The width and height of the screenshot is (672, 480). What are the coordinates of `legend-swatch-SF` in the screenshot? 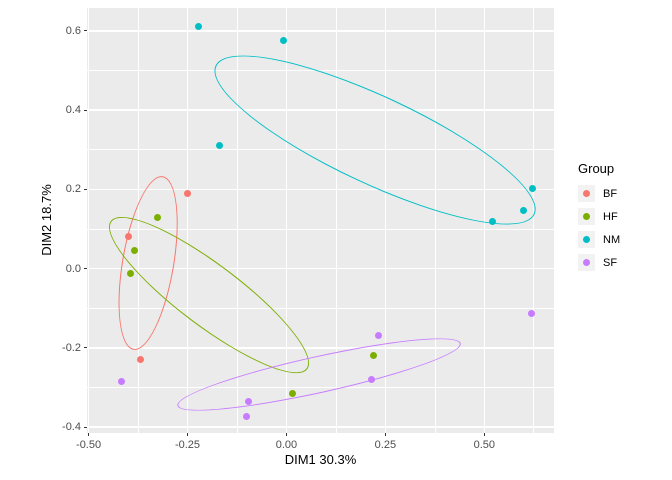 It's located at (586, 262).